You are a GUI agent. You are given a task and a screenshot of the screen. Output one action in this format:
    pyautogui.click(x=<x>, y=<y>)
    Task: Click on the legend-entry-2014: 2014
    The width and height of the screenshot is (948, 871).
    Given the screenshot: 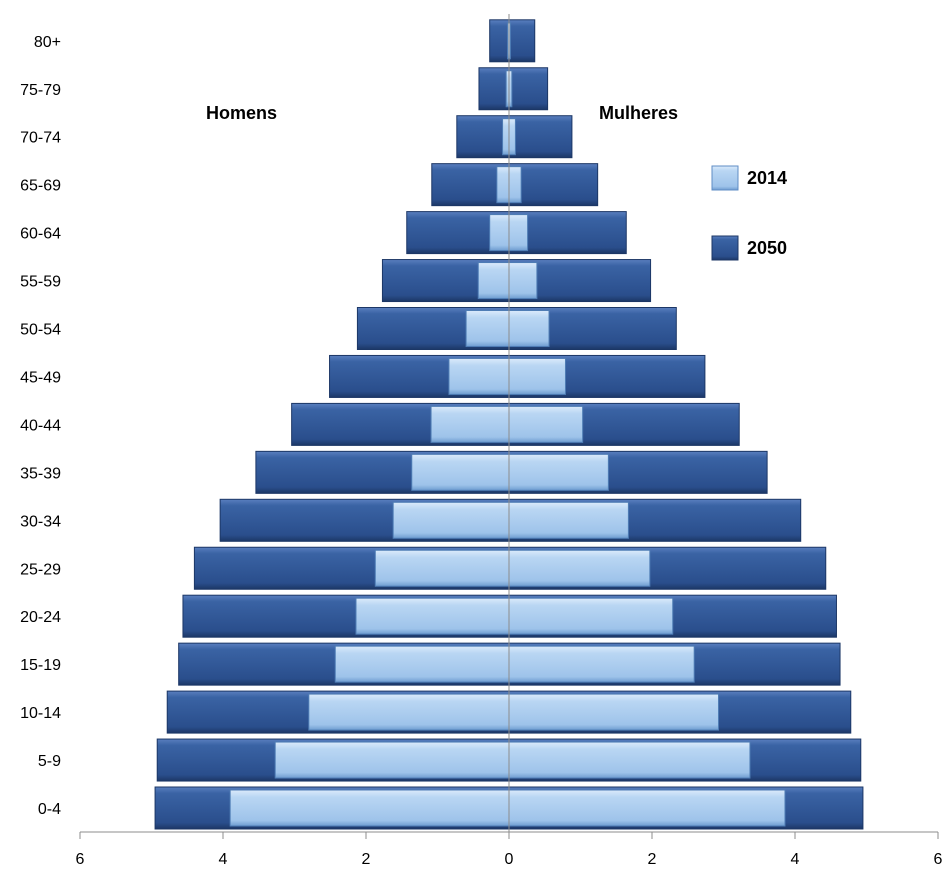 What is the action you would take?
    pyautogui.click(x=749, y=178)
    